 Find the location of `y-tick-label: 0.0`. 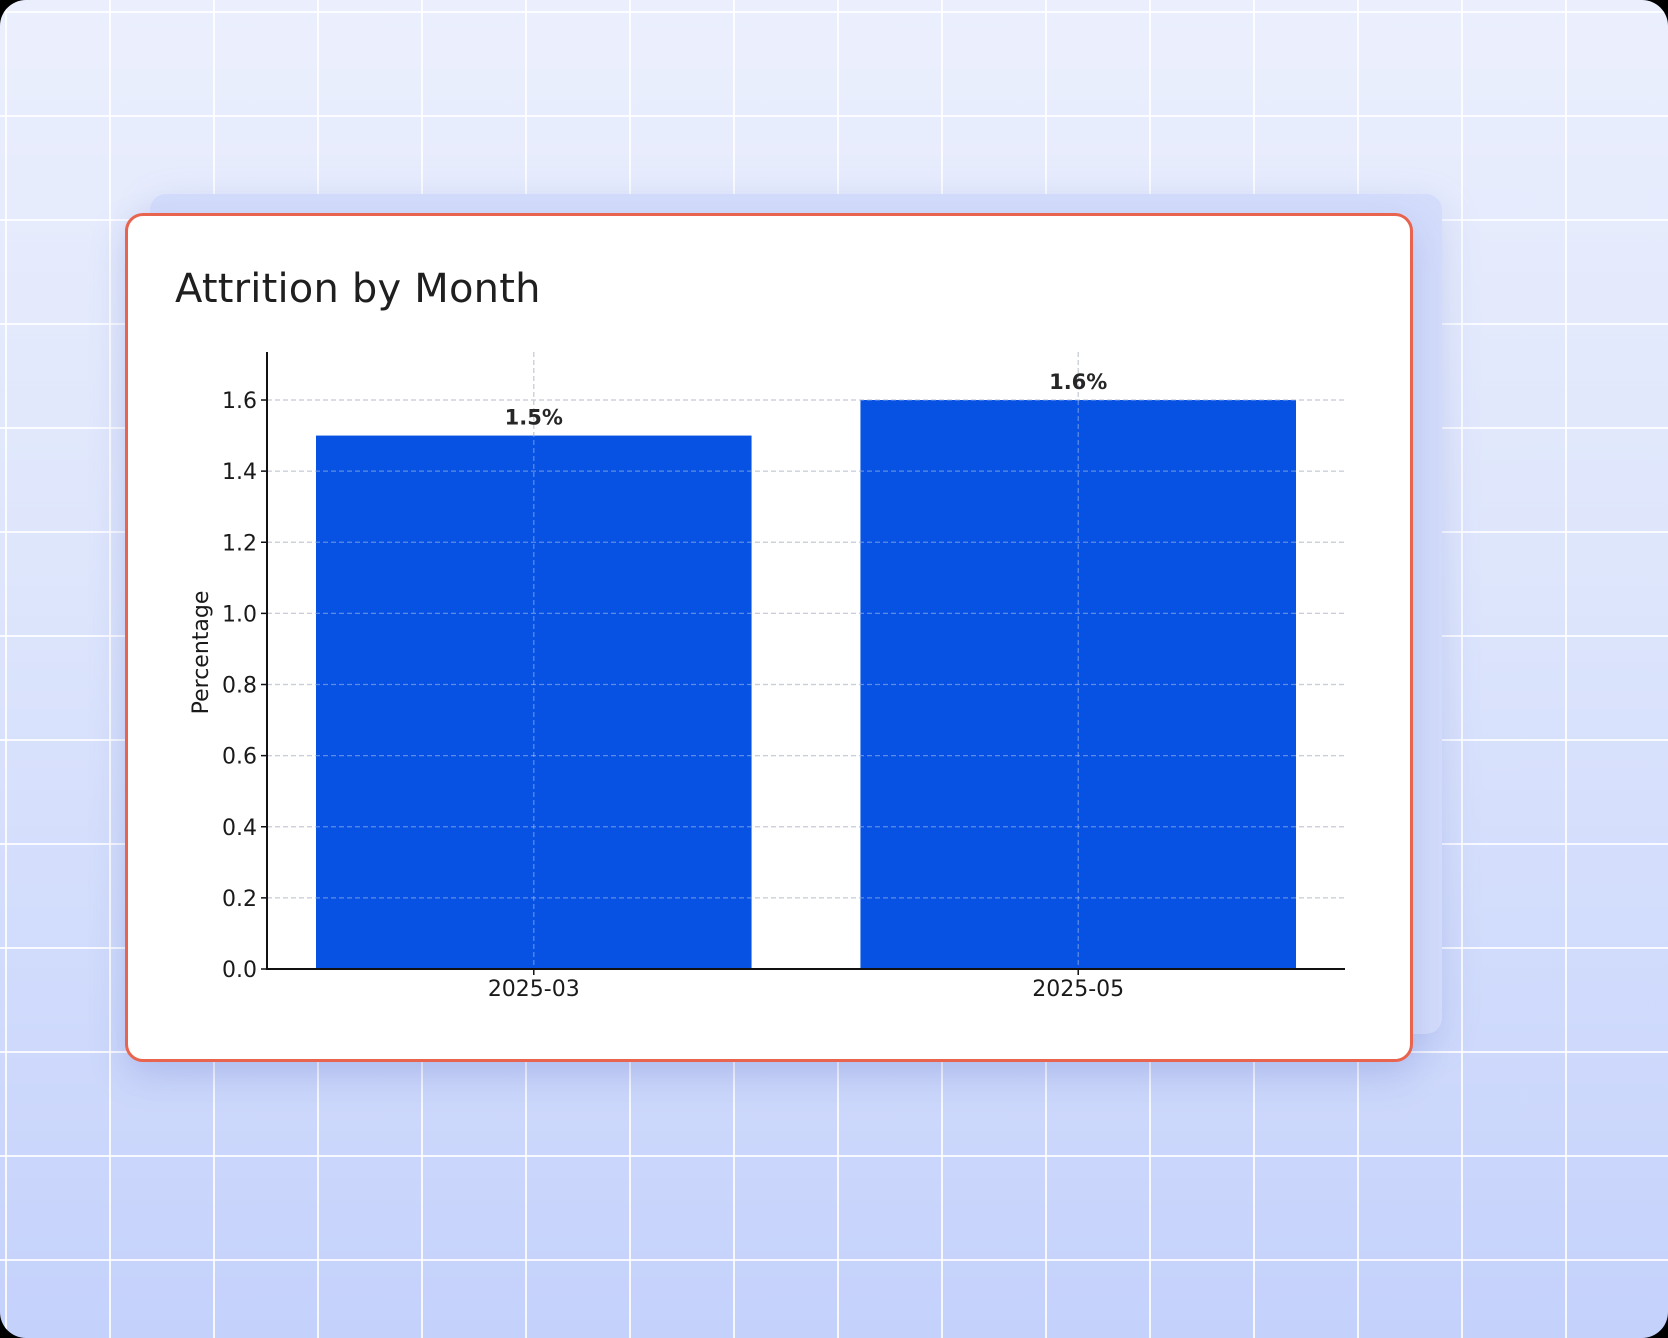

y-tick-label: 0.0 is located at coordinates (239, 970).